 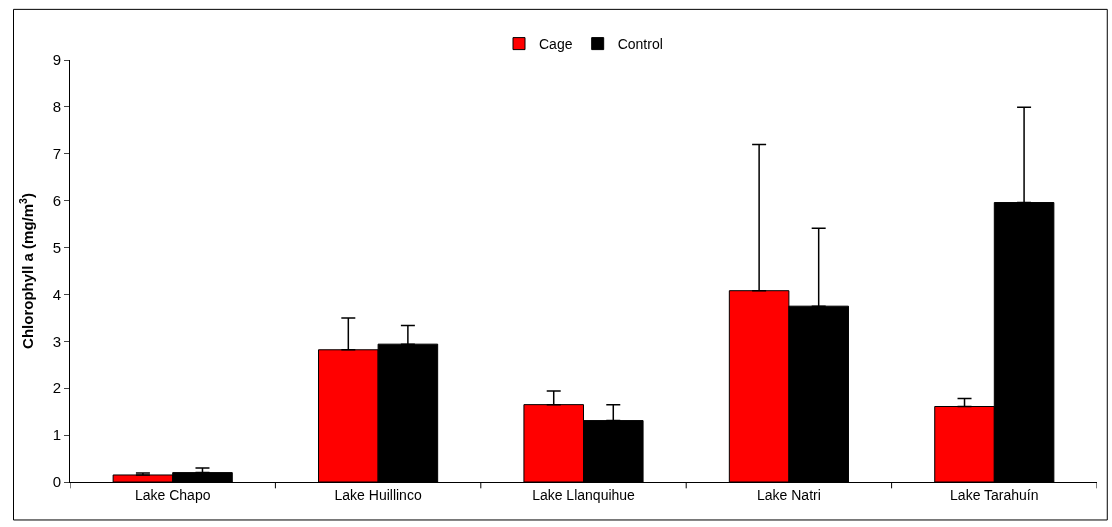 What do you see at coordinates (556, 44) in the screenshot?
I see `legend-label: Cage` at bounding box center [556, 44].